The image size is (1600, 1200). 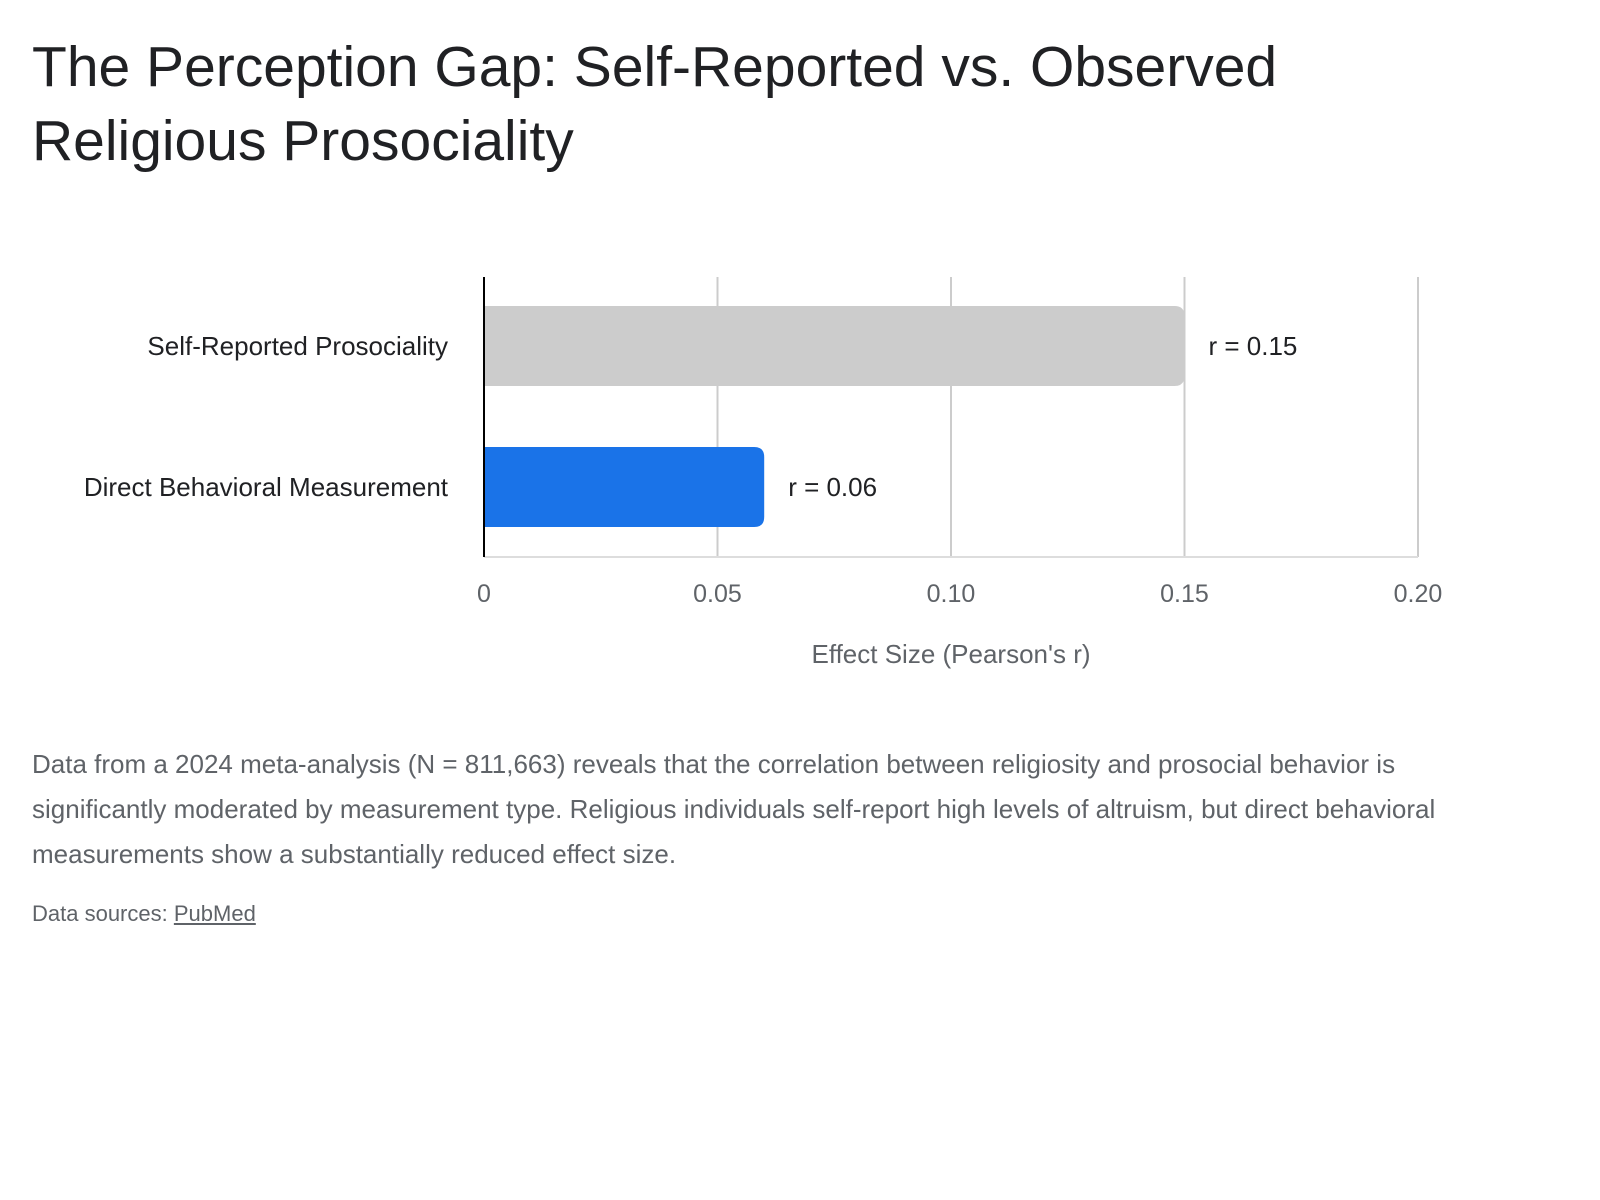 What do you see at coordinates (1253, 346) in the screenshot?
I see `data-label: r = 0.15` at bounding box center [1253, 346].